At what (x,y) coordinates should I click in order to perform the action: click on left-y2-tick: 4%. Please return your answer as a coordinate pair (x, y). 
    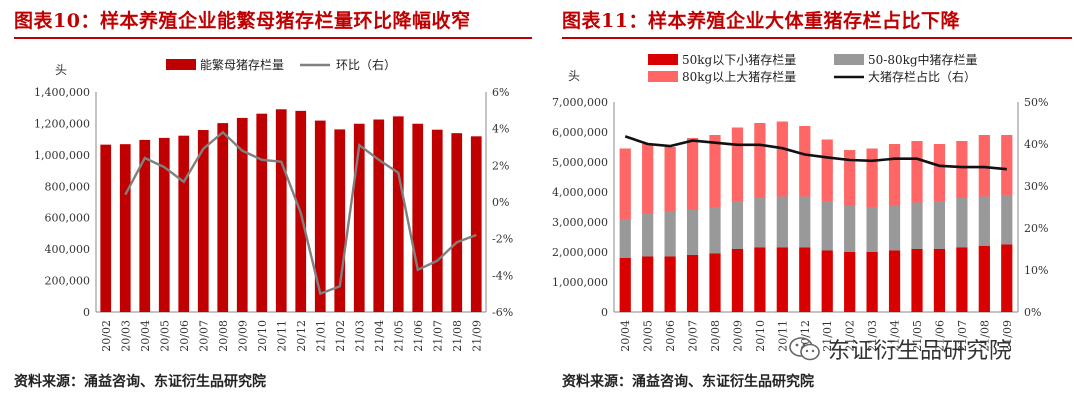
    Looking at the image, I should click on (500, 129).